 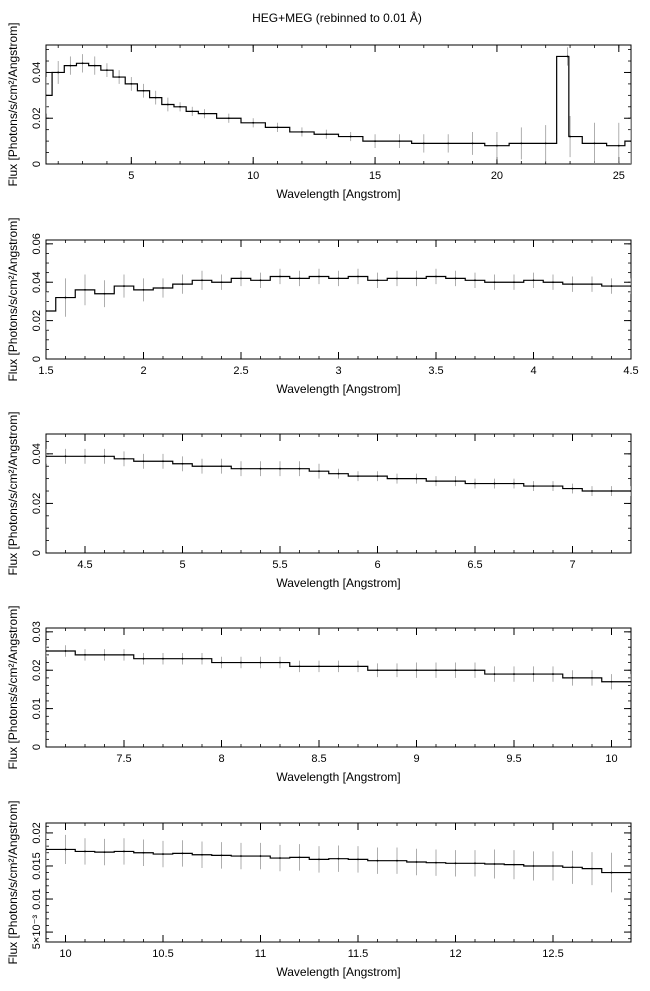 What do you see at coordinates (37, 164) in the screenshot?
I see `y-tick-label: 0` at bounding box center [37, 164].